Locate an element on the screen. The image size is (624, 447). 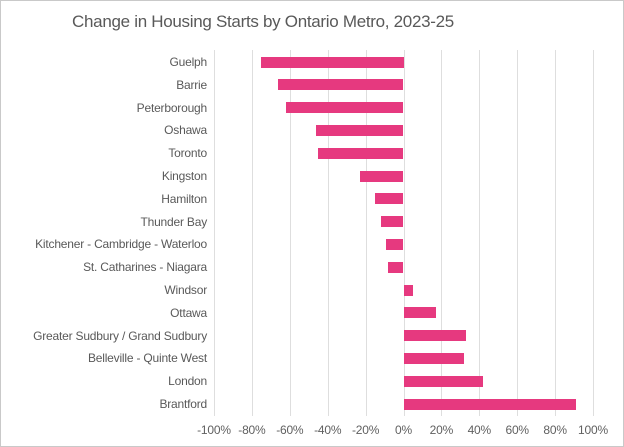
category-label-london: London is located at coordinates (187, 381).